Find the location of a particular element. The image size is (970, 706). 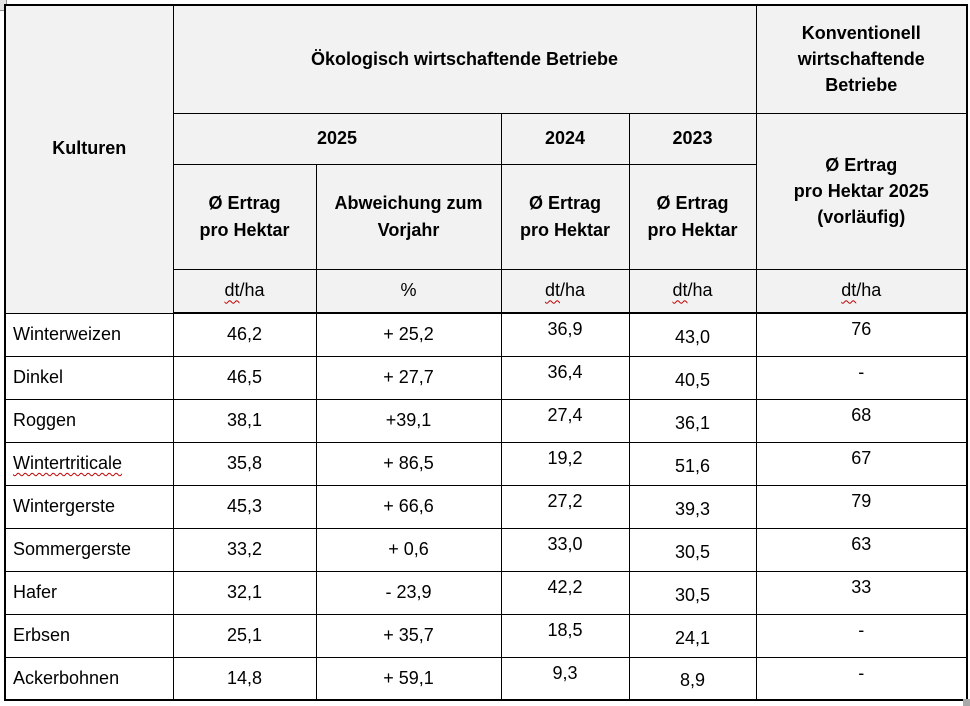

culture-cell: Erbsen is located at coordinates (89, 635).